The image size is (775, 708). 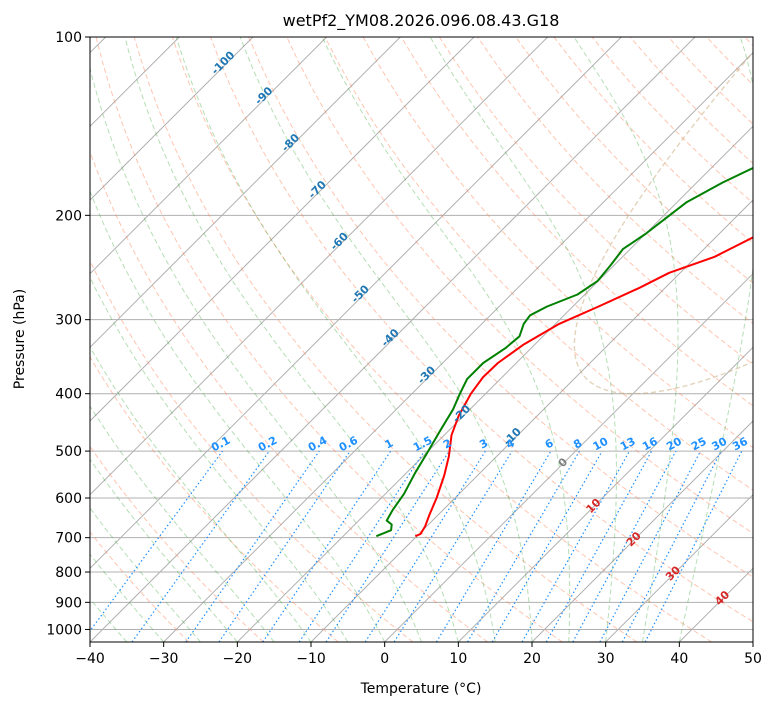 What do you see at coordinates (458, 659) in the screenshot?
I see `x-tick-label: 10` at bounding box center [458, 659].